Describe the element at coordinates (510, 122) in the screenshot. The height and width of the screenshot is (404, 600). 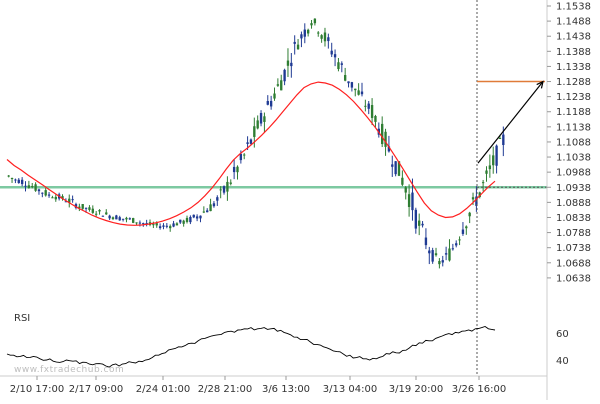
I see `projection-arrow-line` at that location.